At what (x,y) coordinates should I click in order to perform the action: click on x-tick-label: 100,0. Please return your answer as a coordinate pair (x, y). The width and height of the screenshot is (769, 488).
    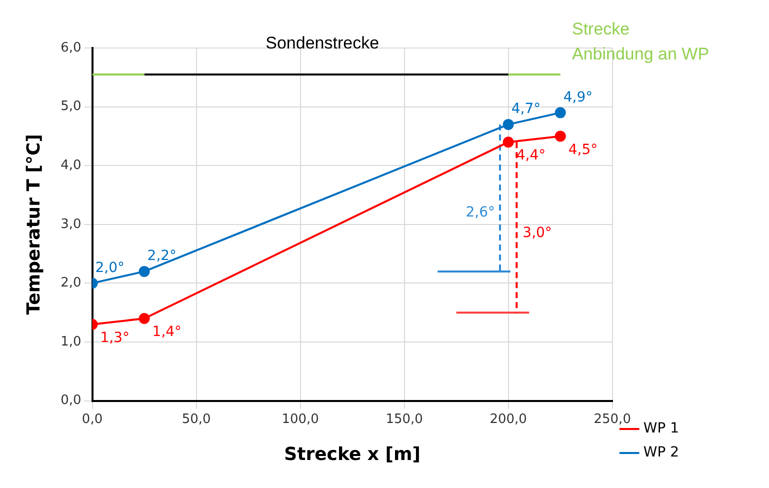
    Looking at the image, I should click on (300, 419).